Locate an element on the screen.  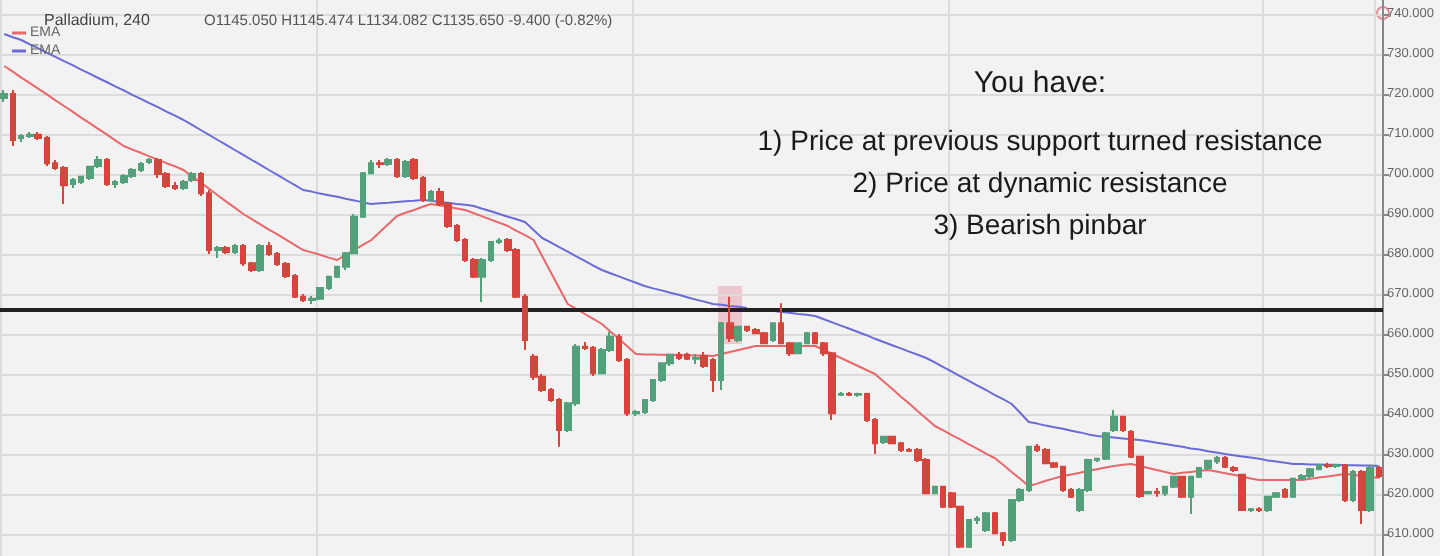
annotation: You have: is located at coordinates (1040, 83).